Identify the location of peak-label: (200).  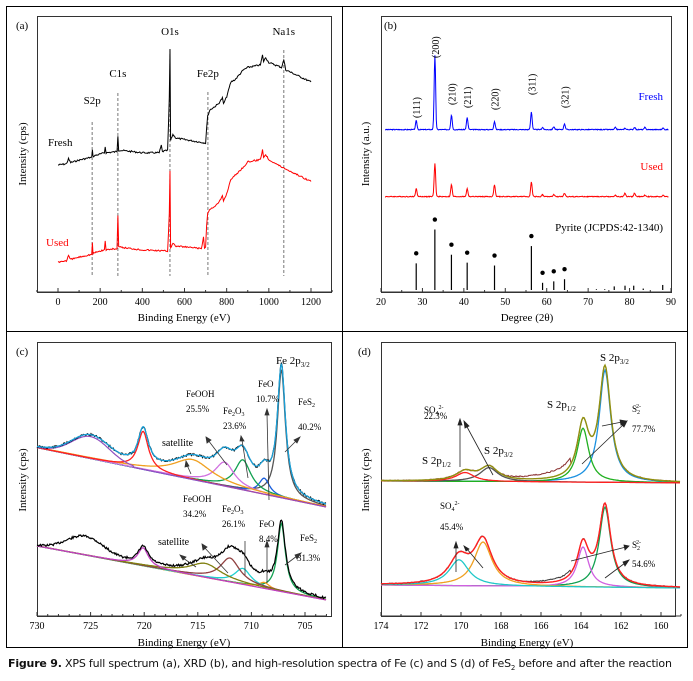
(436, 47).